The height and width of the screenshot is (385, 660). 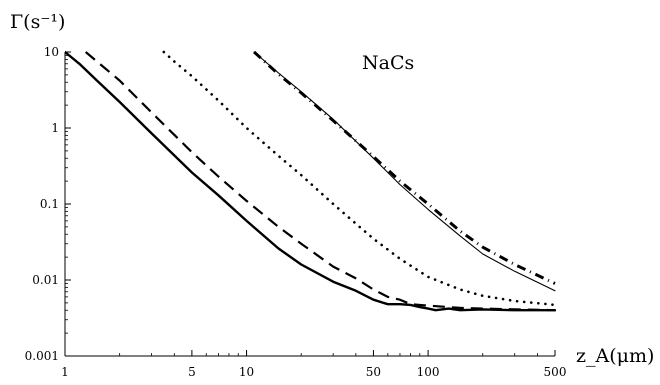 What do you see at coordinates (192, 372) in the screenshot?
I see `x-tick-label: 5` at bounding box center [192, 372].